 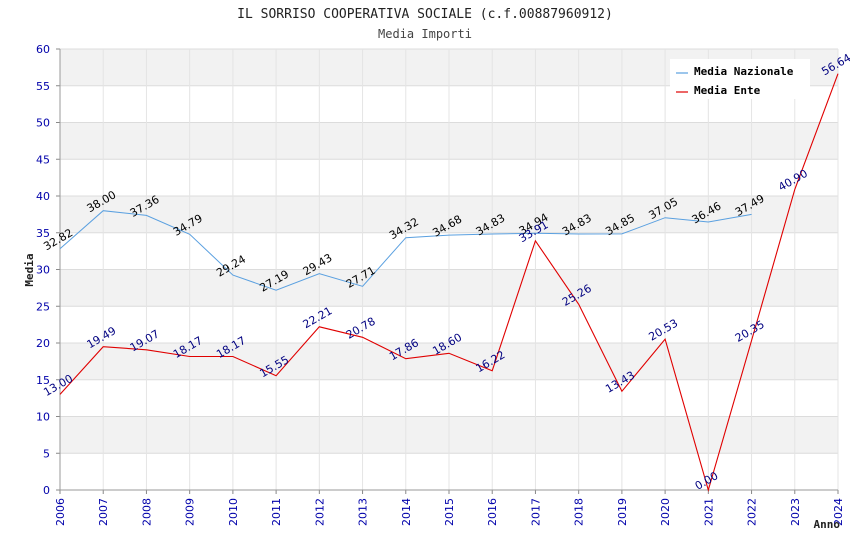 I want to click on legend-box, so click(x=740, y=79).